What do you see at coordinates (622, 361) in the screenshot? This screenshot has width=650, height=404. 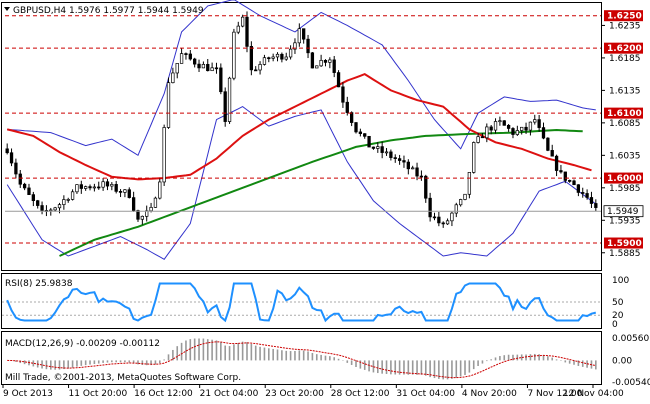 I see `macd-axis-label: 0.00` at bounding box center [622, 361].